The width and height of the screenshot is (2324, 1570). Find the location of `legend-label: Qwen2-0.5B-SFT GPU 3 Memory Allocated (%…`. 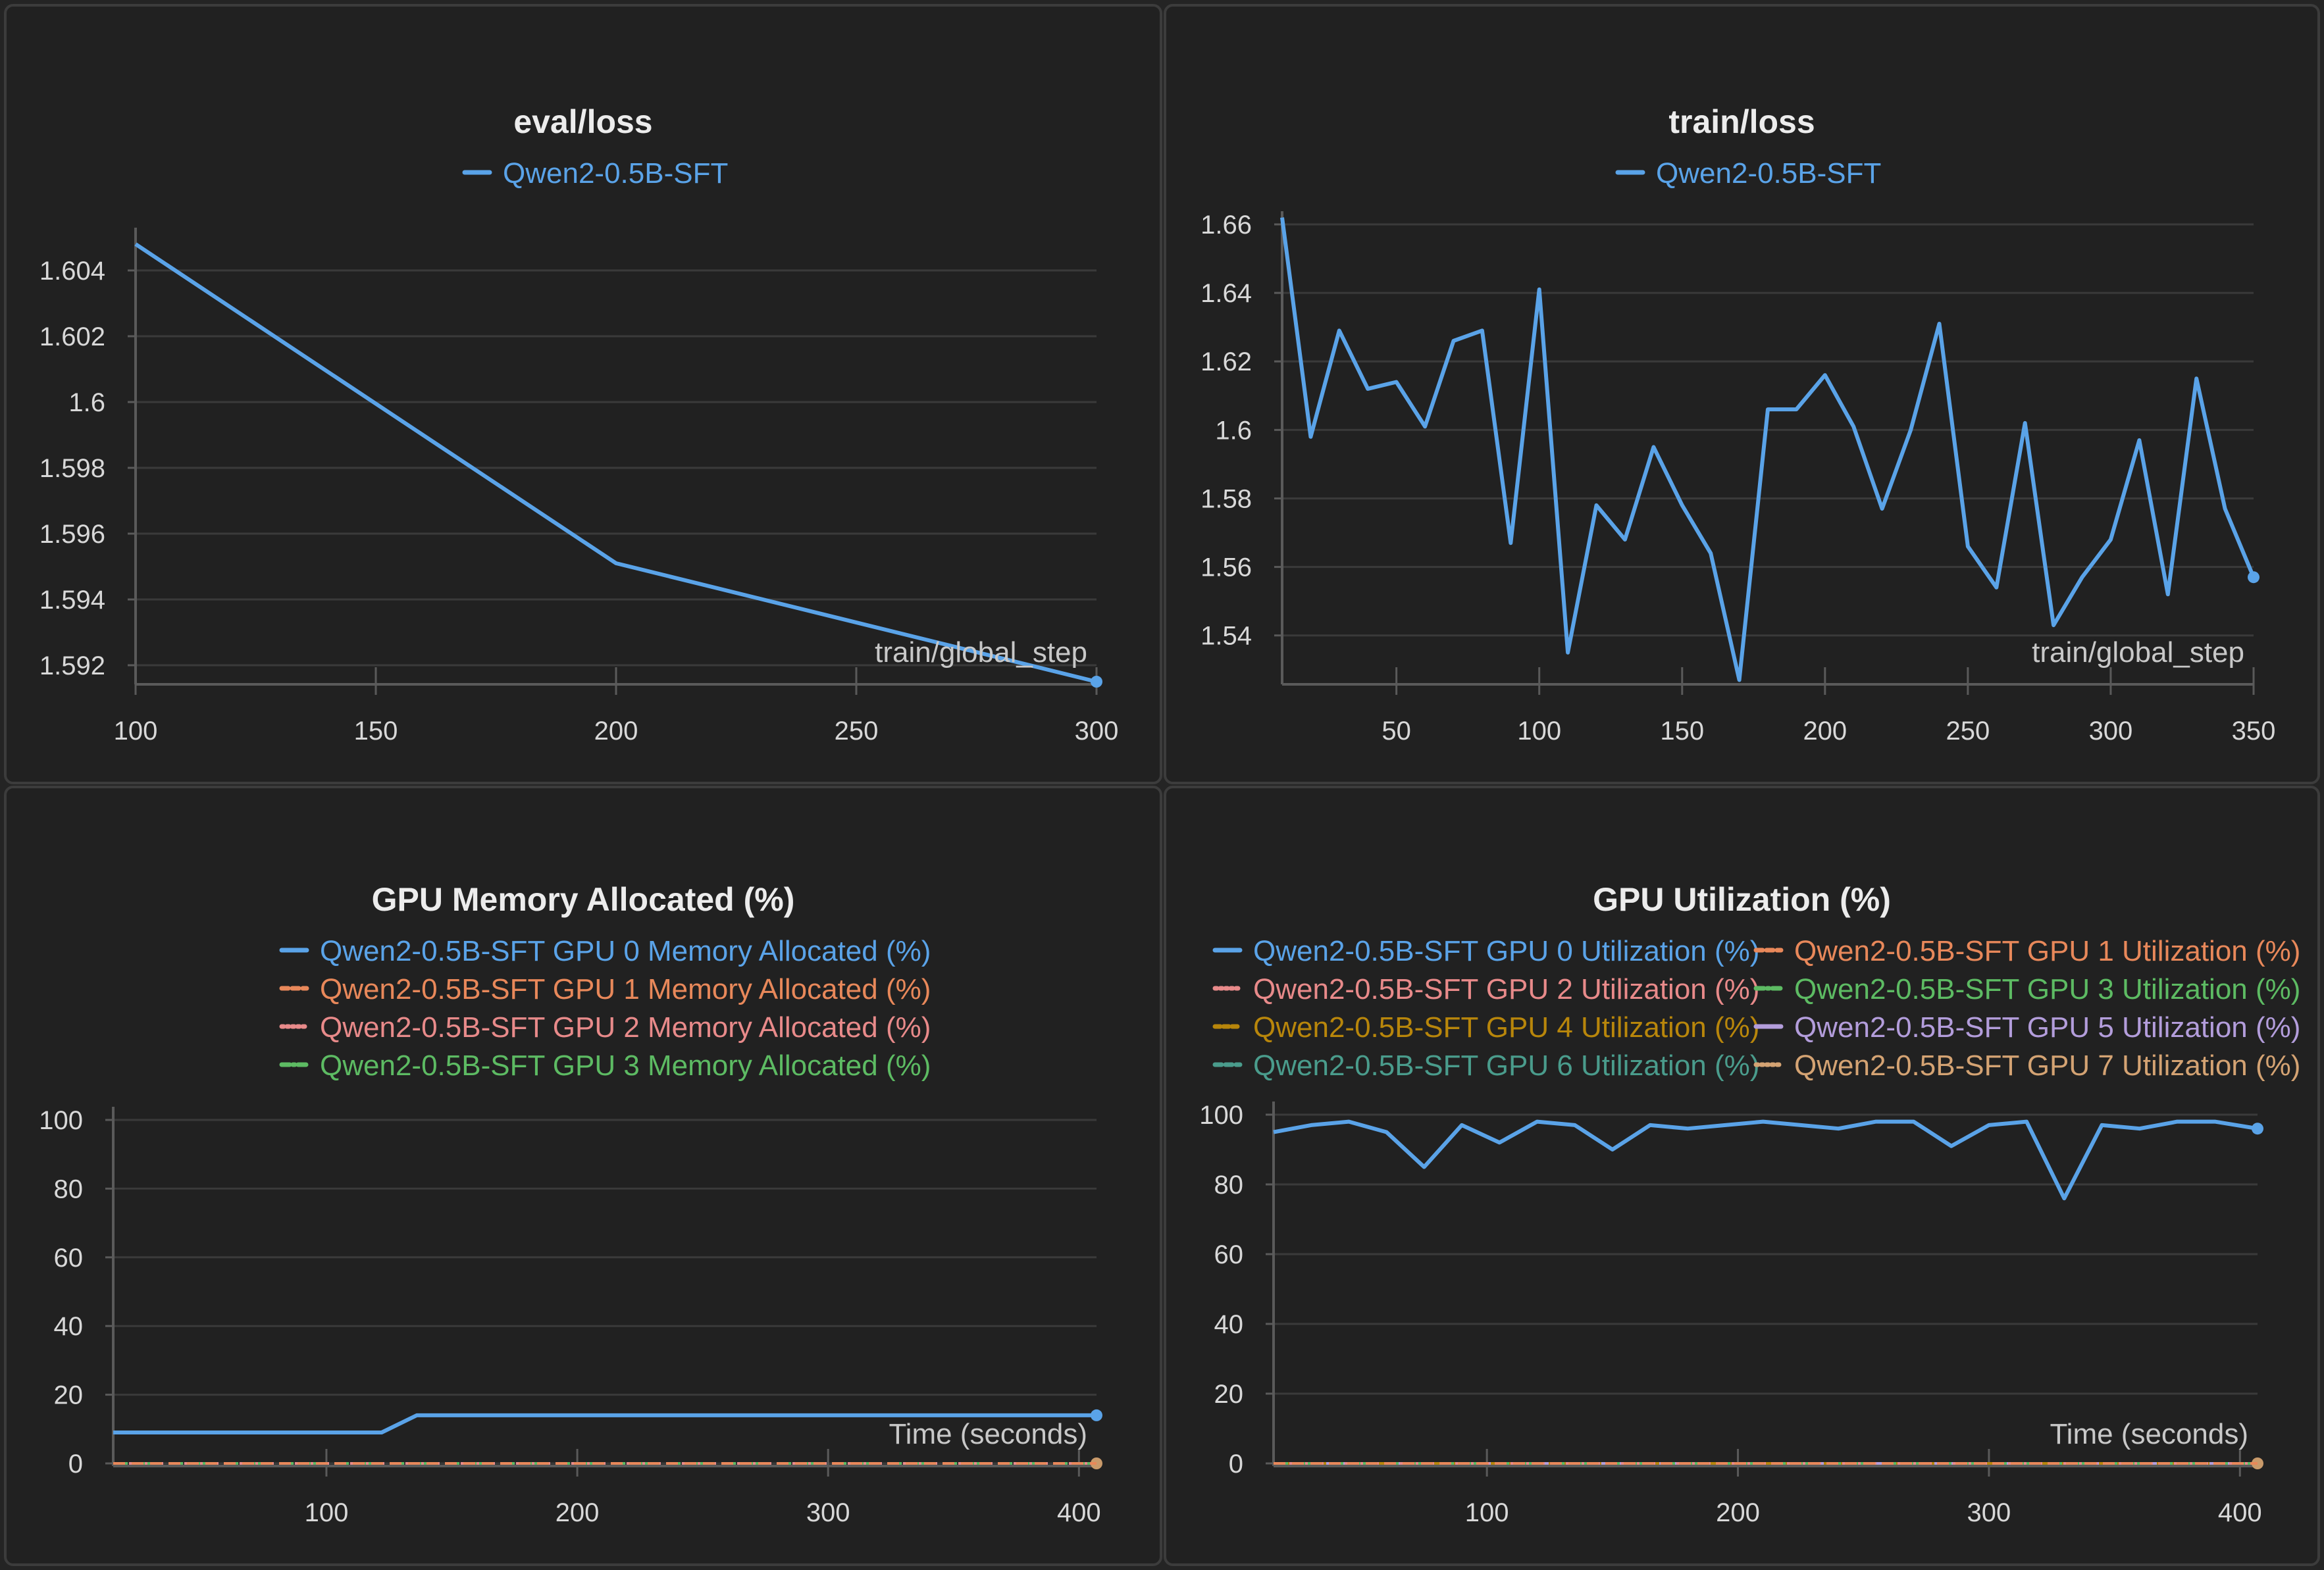

legend-label: Qwen2-0.5B-SFT GPU 3 Memory Allocated (%… is located at coordinates (625, 1066).